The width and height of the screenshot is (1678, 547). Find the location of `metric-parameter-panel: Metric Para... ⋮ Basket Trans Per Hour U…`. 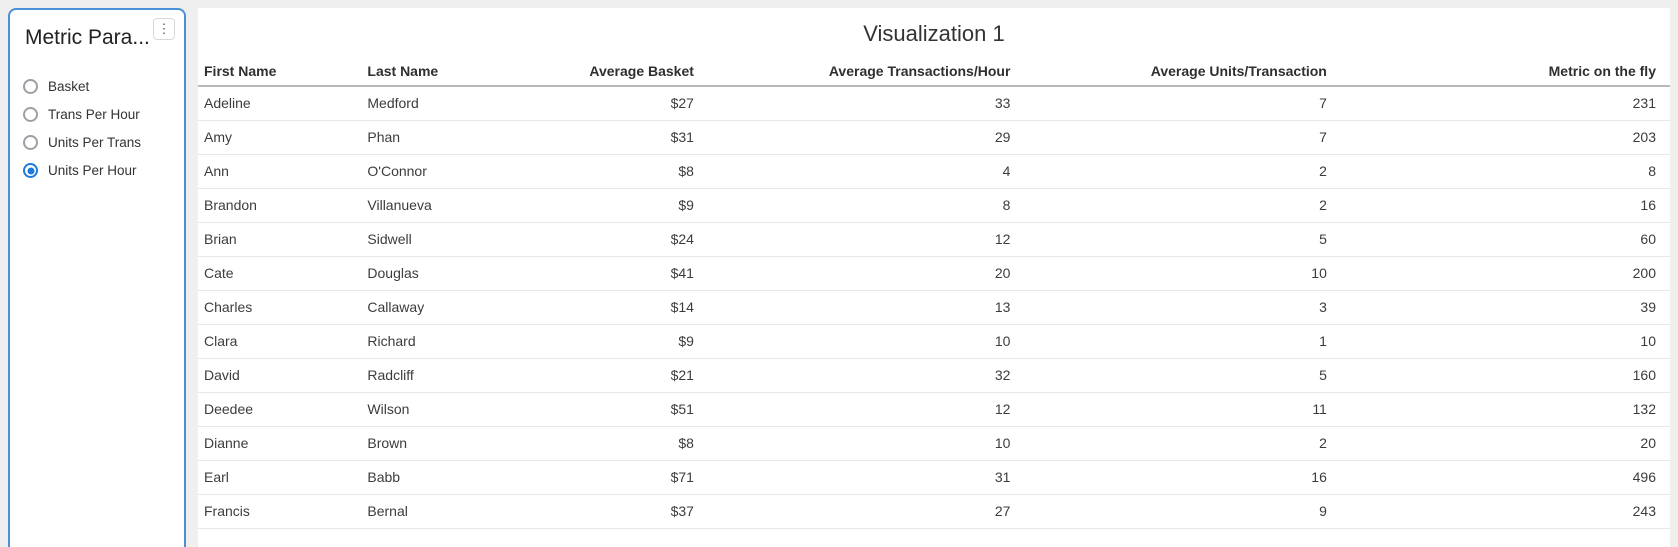

metric-parameter-panel: Metric Para... ⋮ Basket Trans Per Hour U… is located at coordinates (97, 277).